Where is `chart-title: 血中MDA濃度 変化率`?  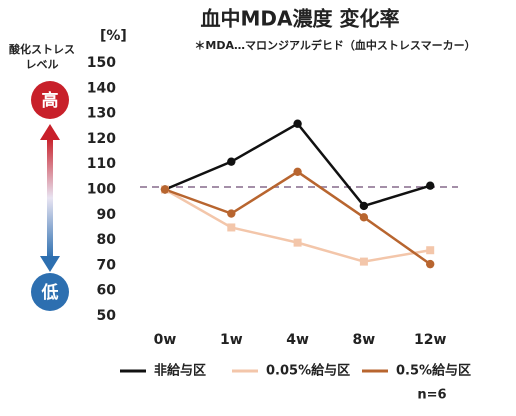
chart-title: 血中MDA濃度 変化率 is located at coordinates (300, 19).